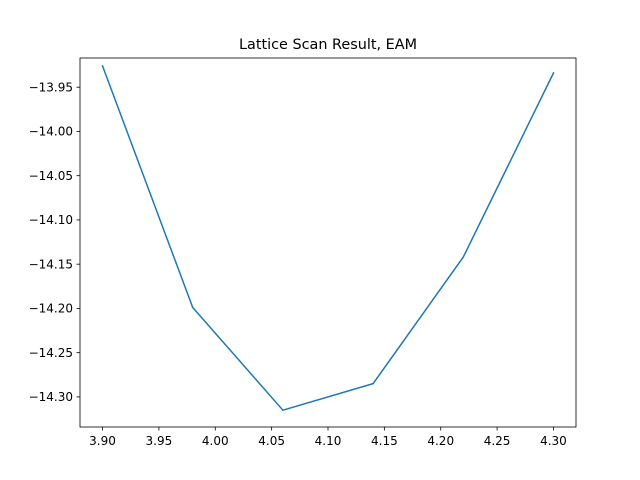 Image resolution: width=640 pixels, height=480 pixels. What do you see at coordinates (328, 45) in the screenshot?
I see `chart-title: Lattice Scan Result, EAM` at bounding box center [328, 45].